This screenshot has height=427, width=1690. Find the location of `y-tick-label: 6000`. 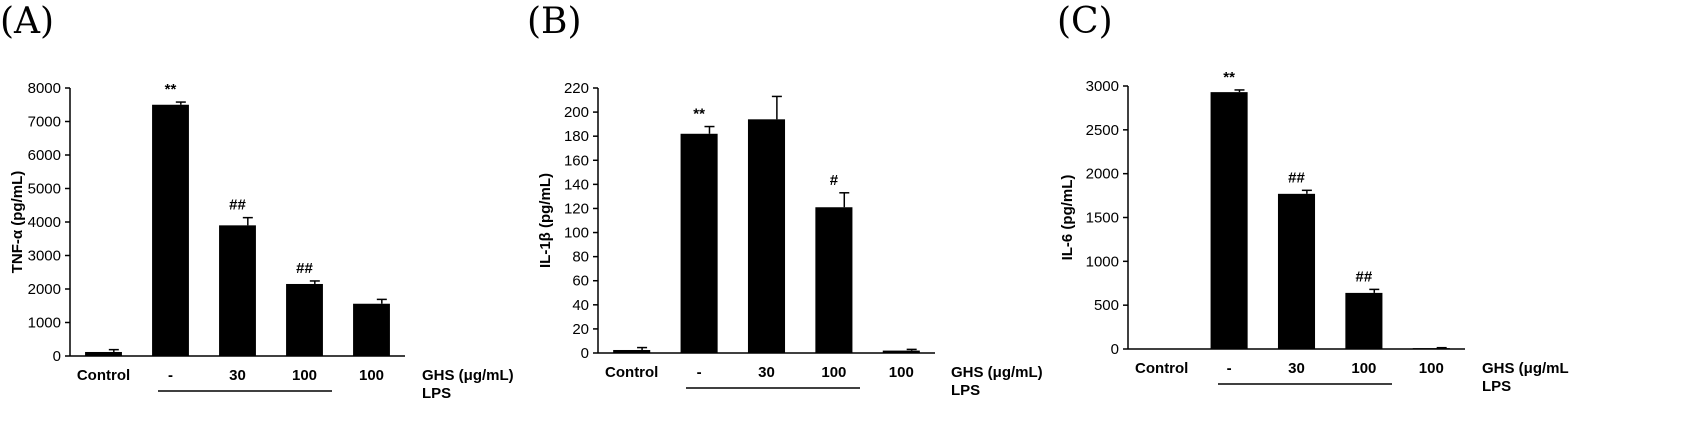

y-tick-label: 6000 is located at coordinates (44, 155).